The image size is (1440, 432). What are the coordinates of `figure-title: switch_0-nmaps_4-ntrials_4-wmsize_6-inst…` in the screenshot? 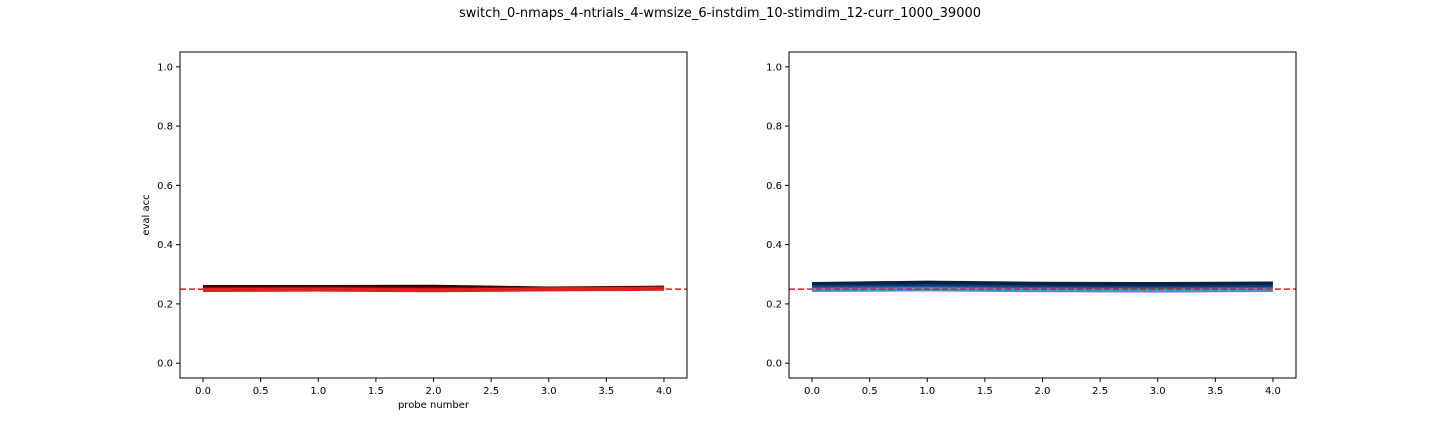 It's located at (720, 13).